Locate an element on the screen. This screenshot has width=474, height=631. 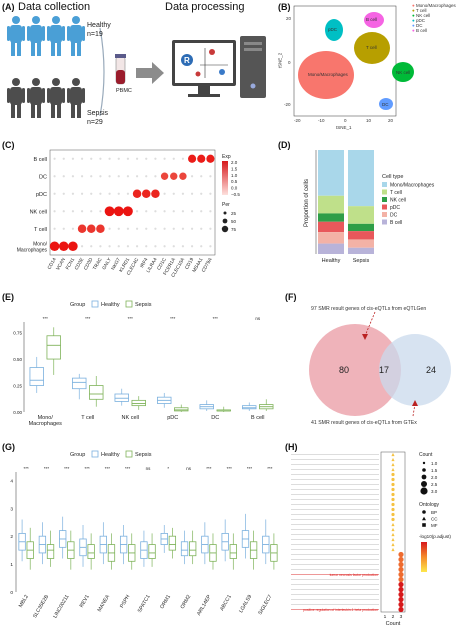
exp-tick-3: 0.5 is located at coordinates (234, 181).